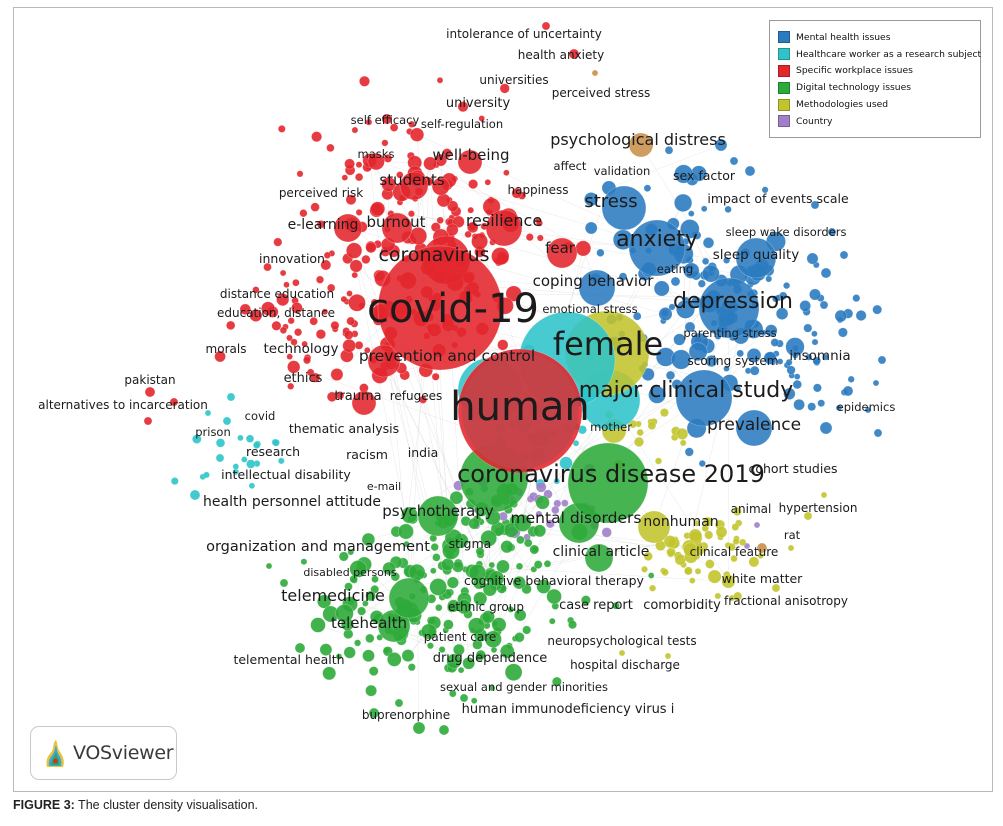 This screenshot has height=826, width=1003. I want to click on label-emotional-stress: emotional stress, so click(589, 309).